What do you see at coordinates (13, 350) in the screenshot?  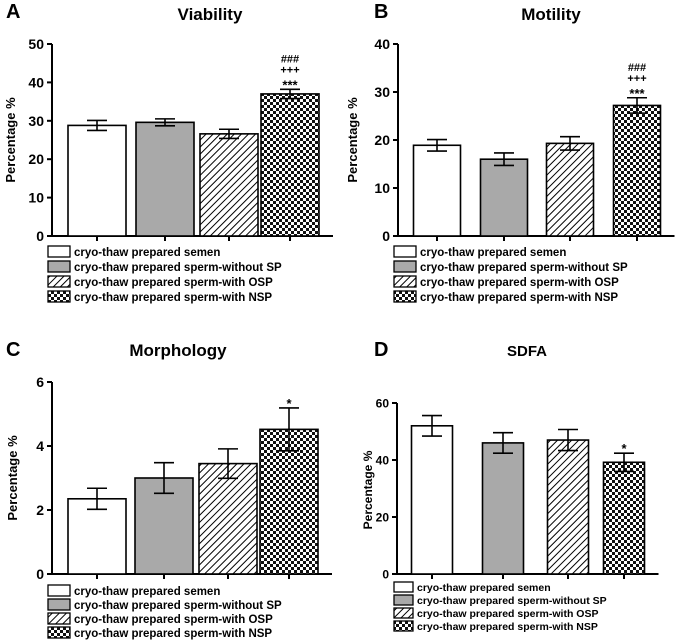 I see `panel-letter: C` at bounding box center [13, 350].